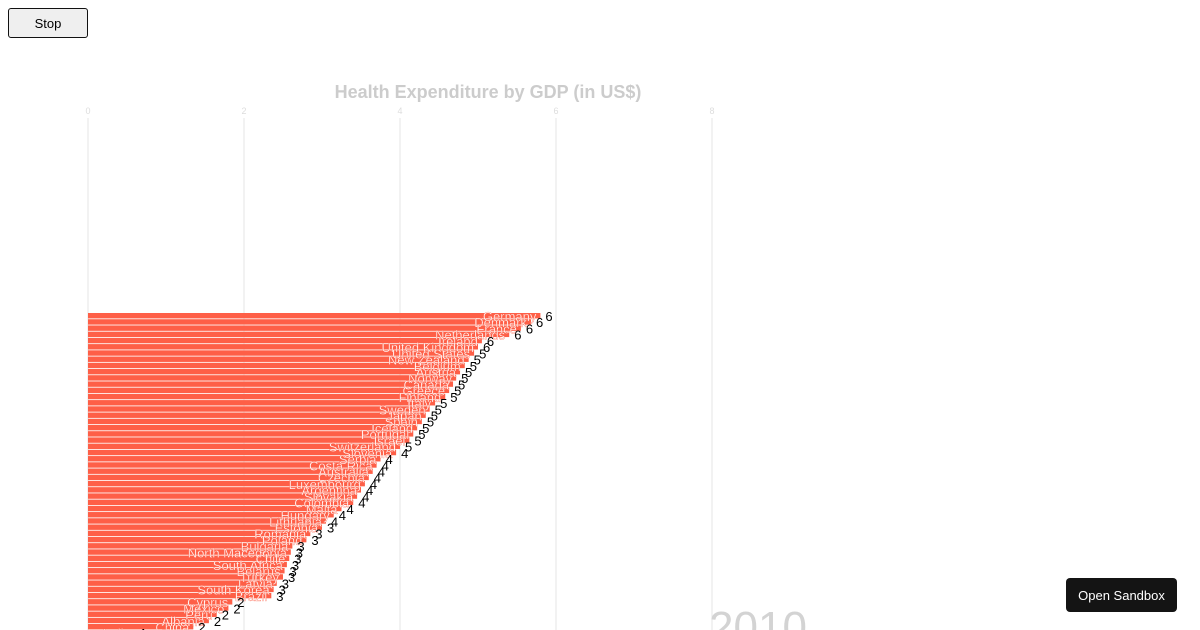 This screenshot has width=1200, height=630. Describe the element at coordinates (297, 527) in the screenshot. I see `bar-country-label: Estonia` at that location.